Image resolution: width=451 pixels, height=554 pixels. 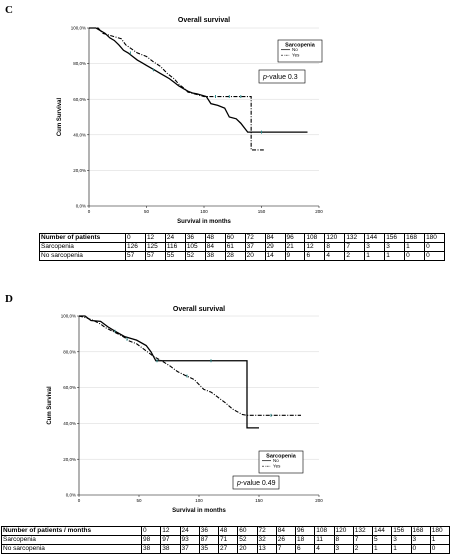 I want to click on d-cell: 27, so click(x=228, y=549).